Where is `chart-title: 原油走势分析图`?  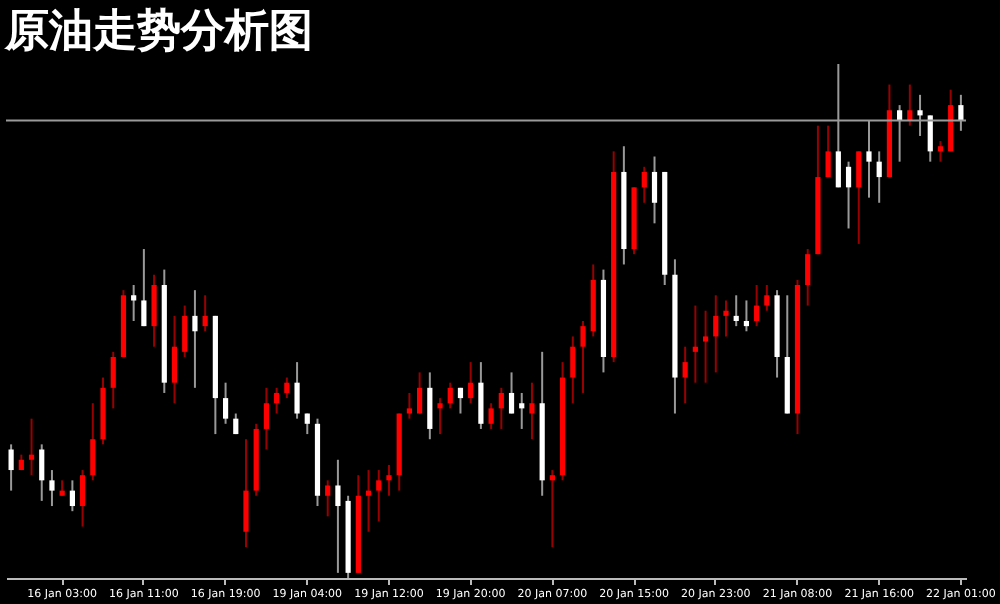 chart-title: 原油走势分析图 is located at coordinates (158, 31).